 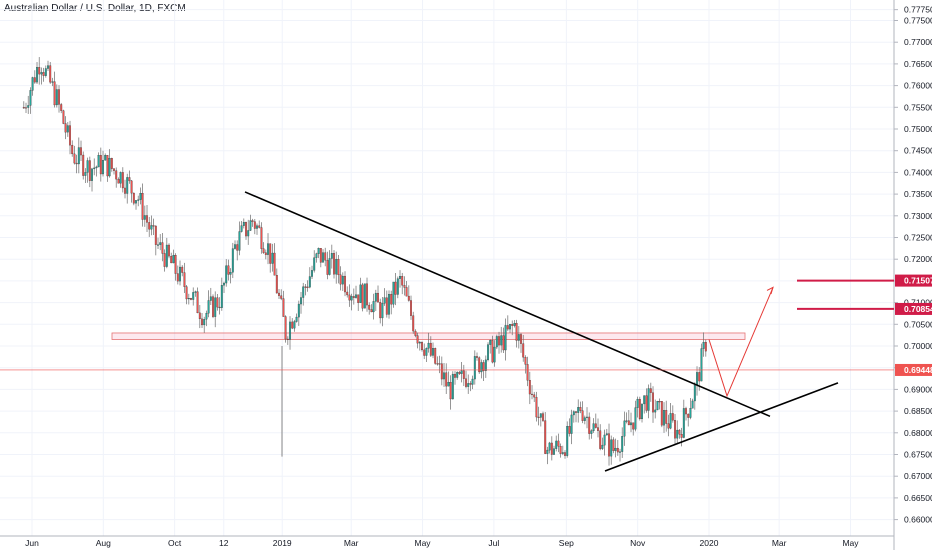 I want to click on price-badge, so click(x=913, y=280).